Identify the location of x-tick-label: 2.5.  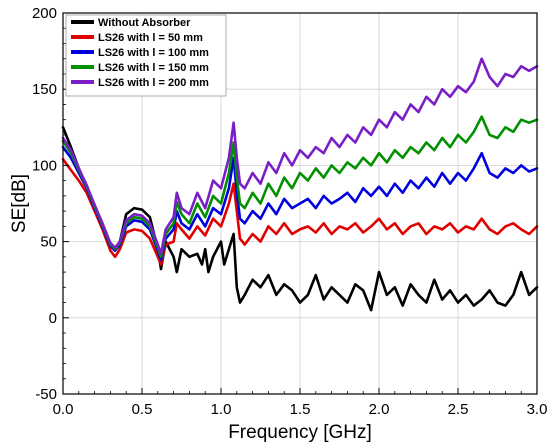
(458, 409).